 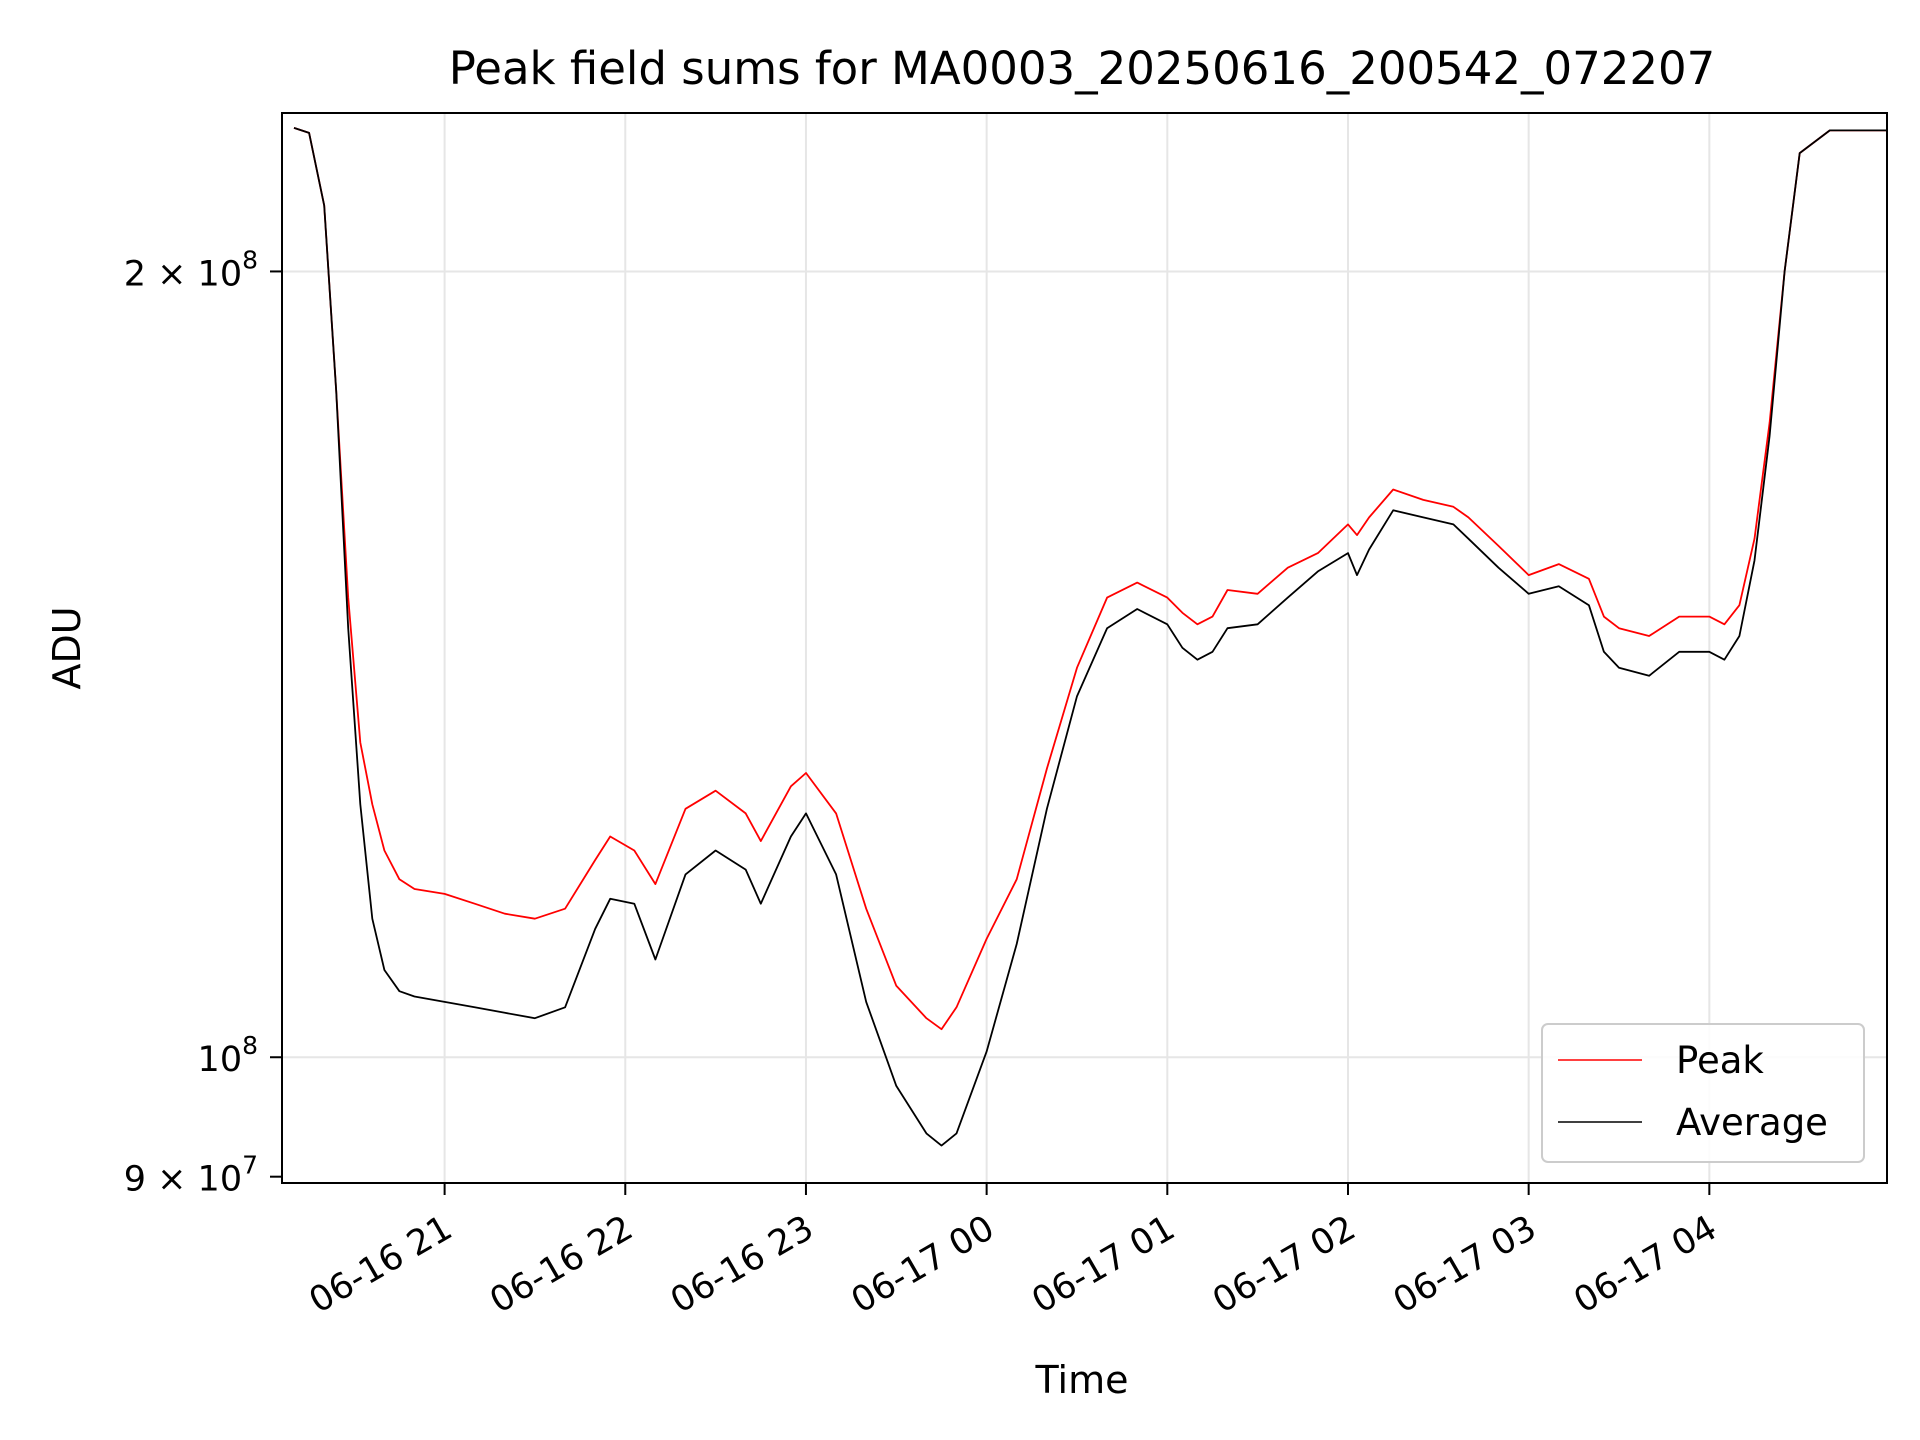 I want to click on legend-box, so click(x=1703, y=1093).